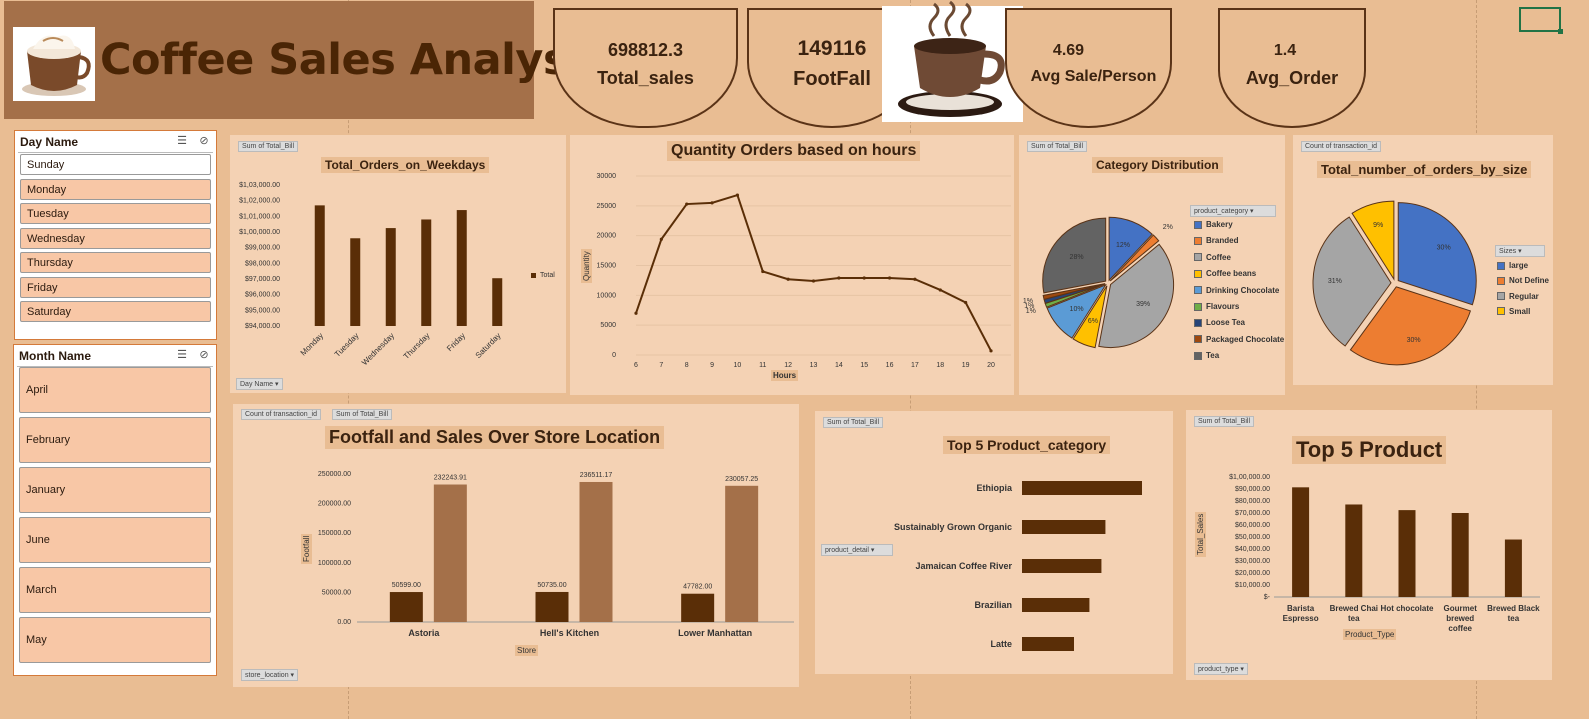  Describe the element at coordinates (115, 164) in the screenshot. I see `slicer-item-sunday: Sunday` at that location.